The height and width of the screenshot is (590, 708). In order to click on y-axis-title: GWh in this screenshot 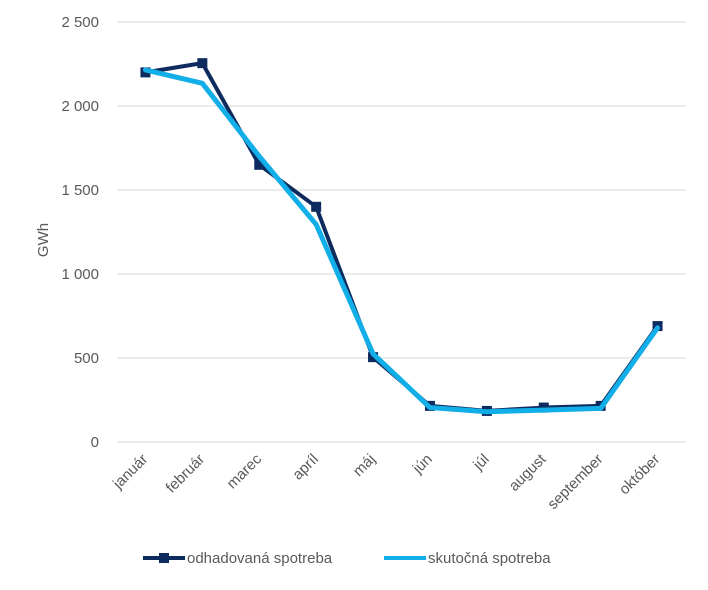, I will do `click(43, 240)`.